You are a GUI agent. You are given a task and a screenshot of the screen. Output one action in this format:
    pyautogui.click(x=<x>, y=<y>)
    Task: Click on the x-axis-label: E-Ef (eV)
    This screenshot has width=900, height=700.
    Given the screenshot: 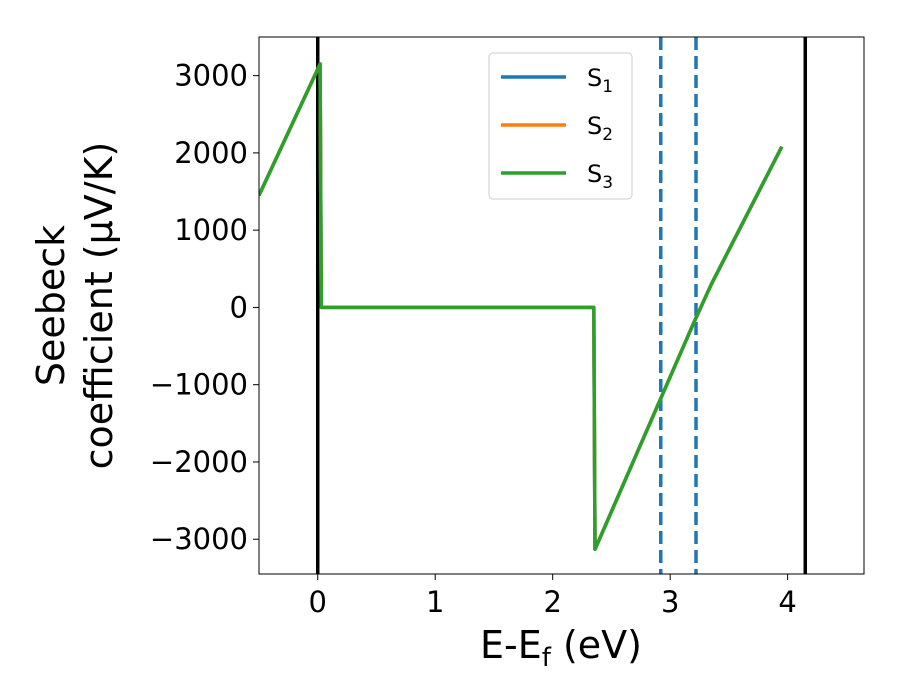 What is the action you would take?
    pyautogui.click(x=561, y=648)
    